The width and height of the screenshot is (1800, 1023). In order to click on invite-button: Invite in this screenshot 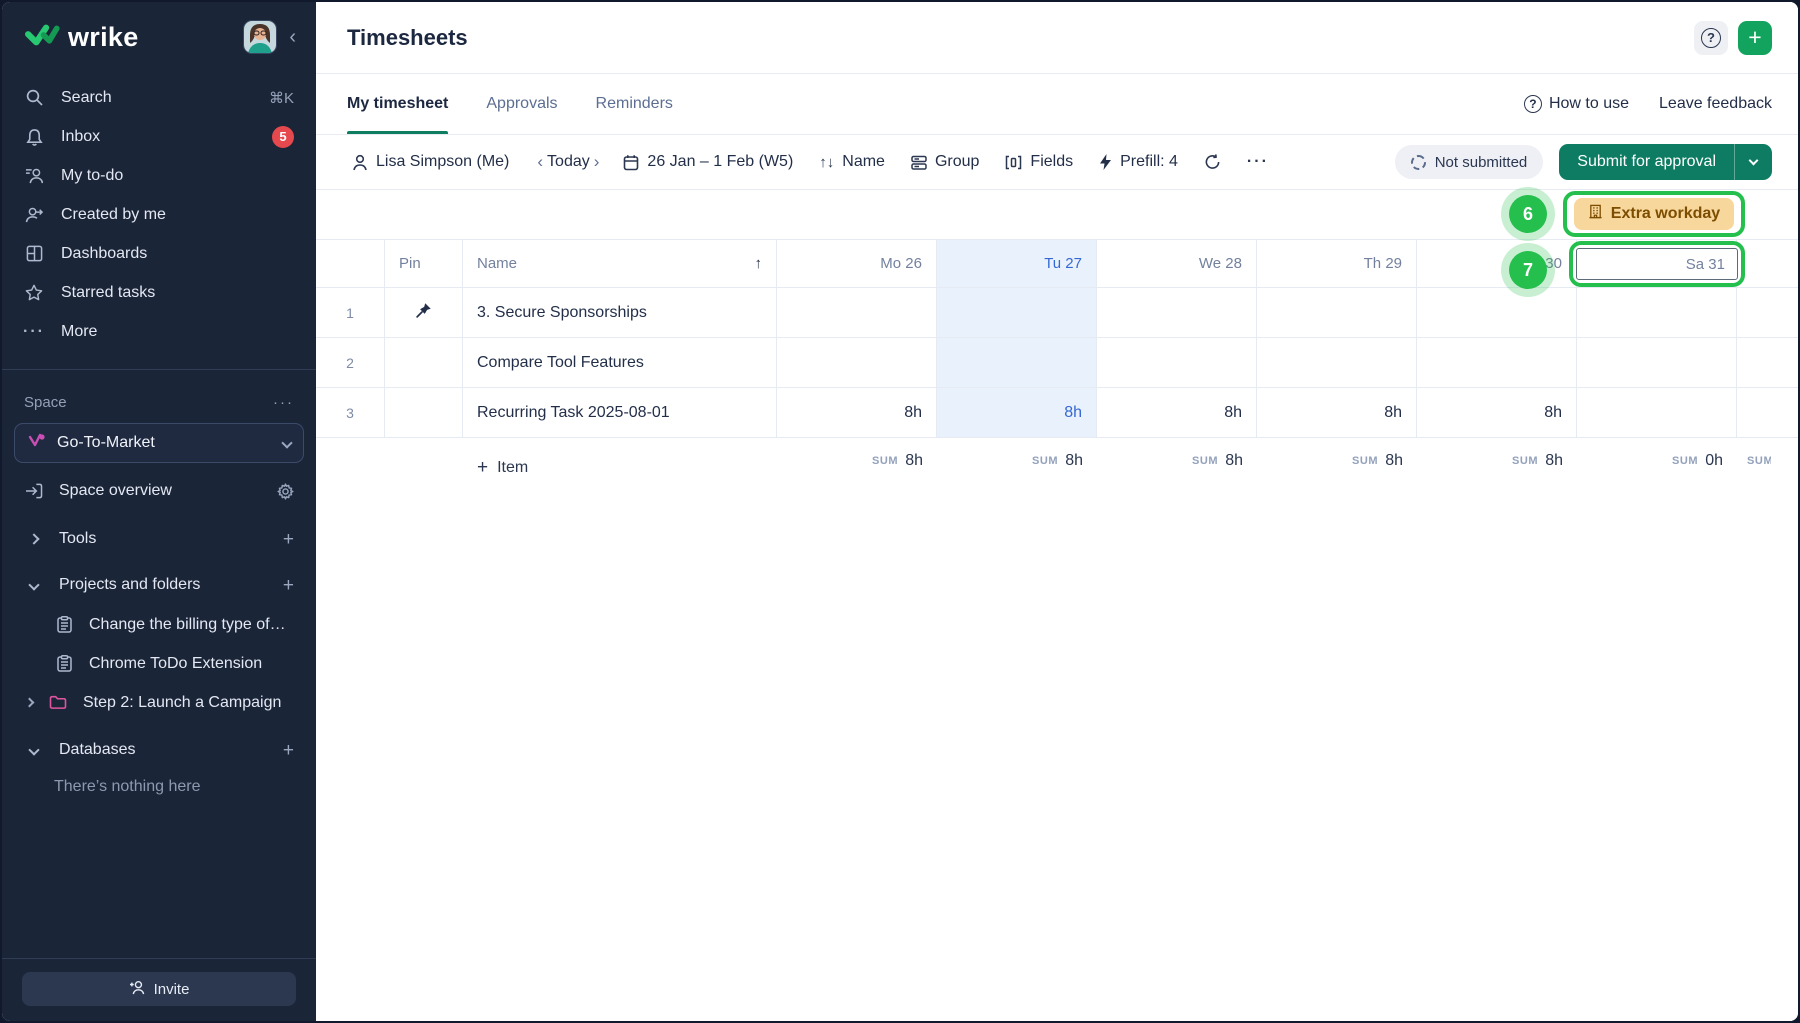, I will do `click(159, 989)`.